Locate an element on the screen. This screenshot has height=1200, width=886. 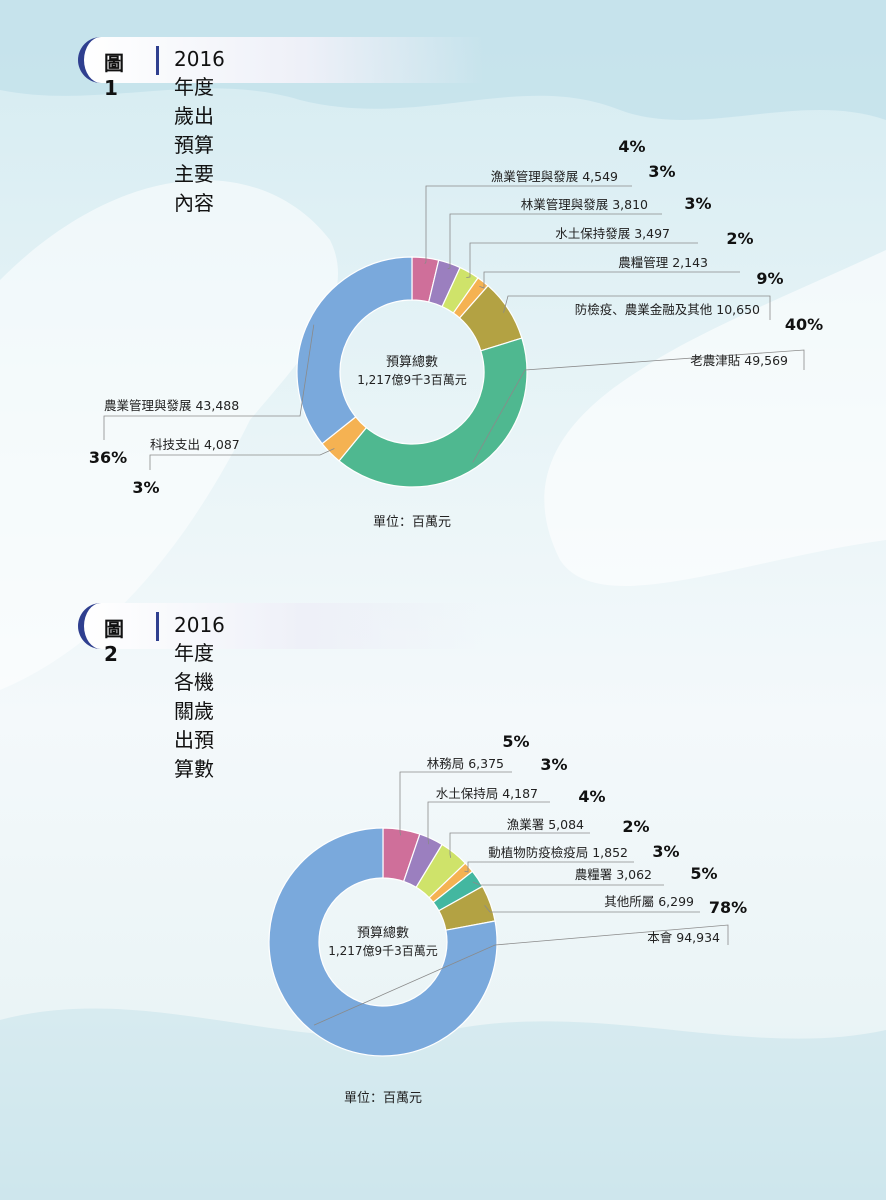
fig2-slice-percent-7: 78% is located at coordinates (728, 907).